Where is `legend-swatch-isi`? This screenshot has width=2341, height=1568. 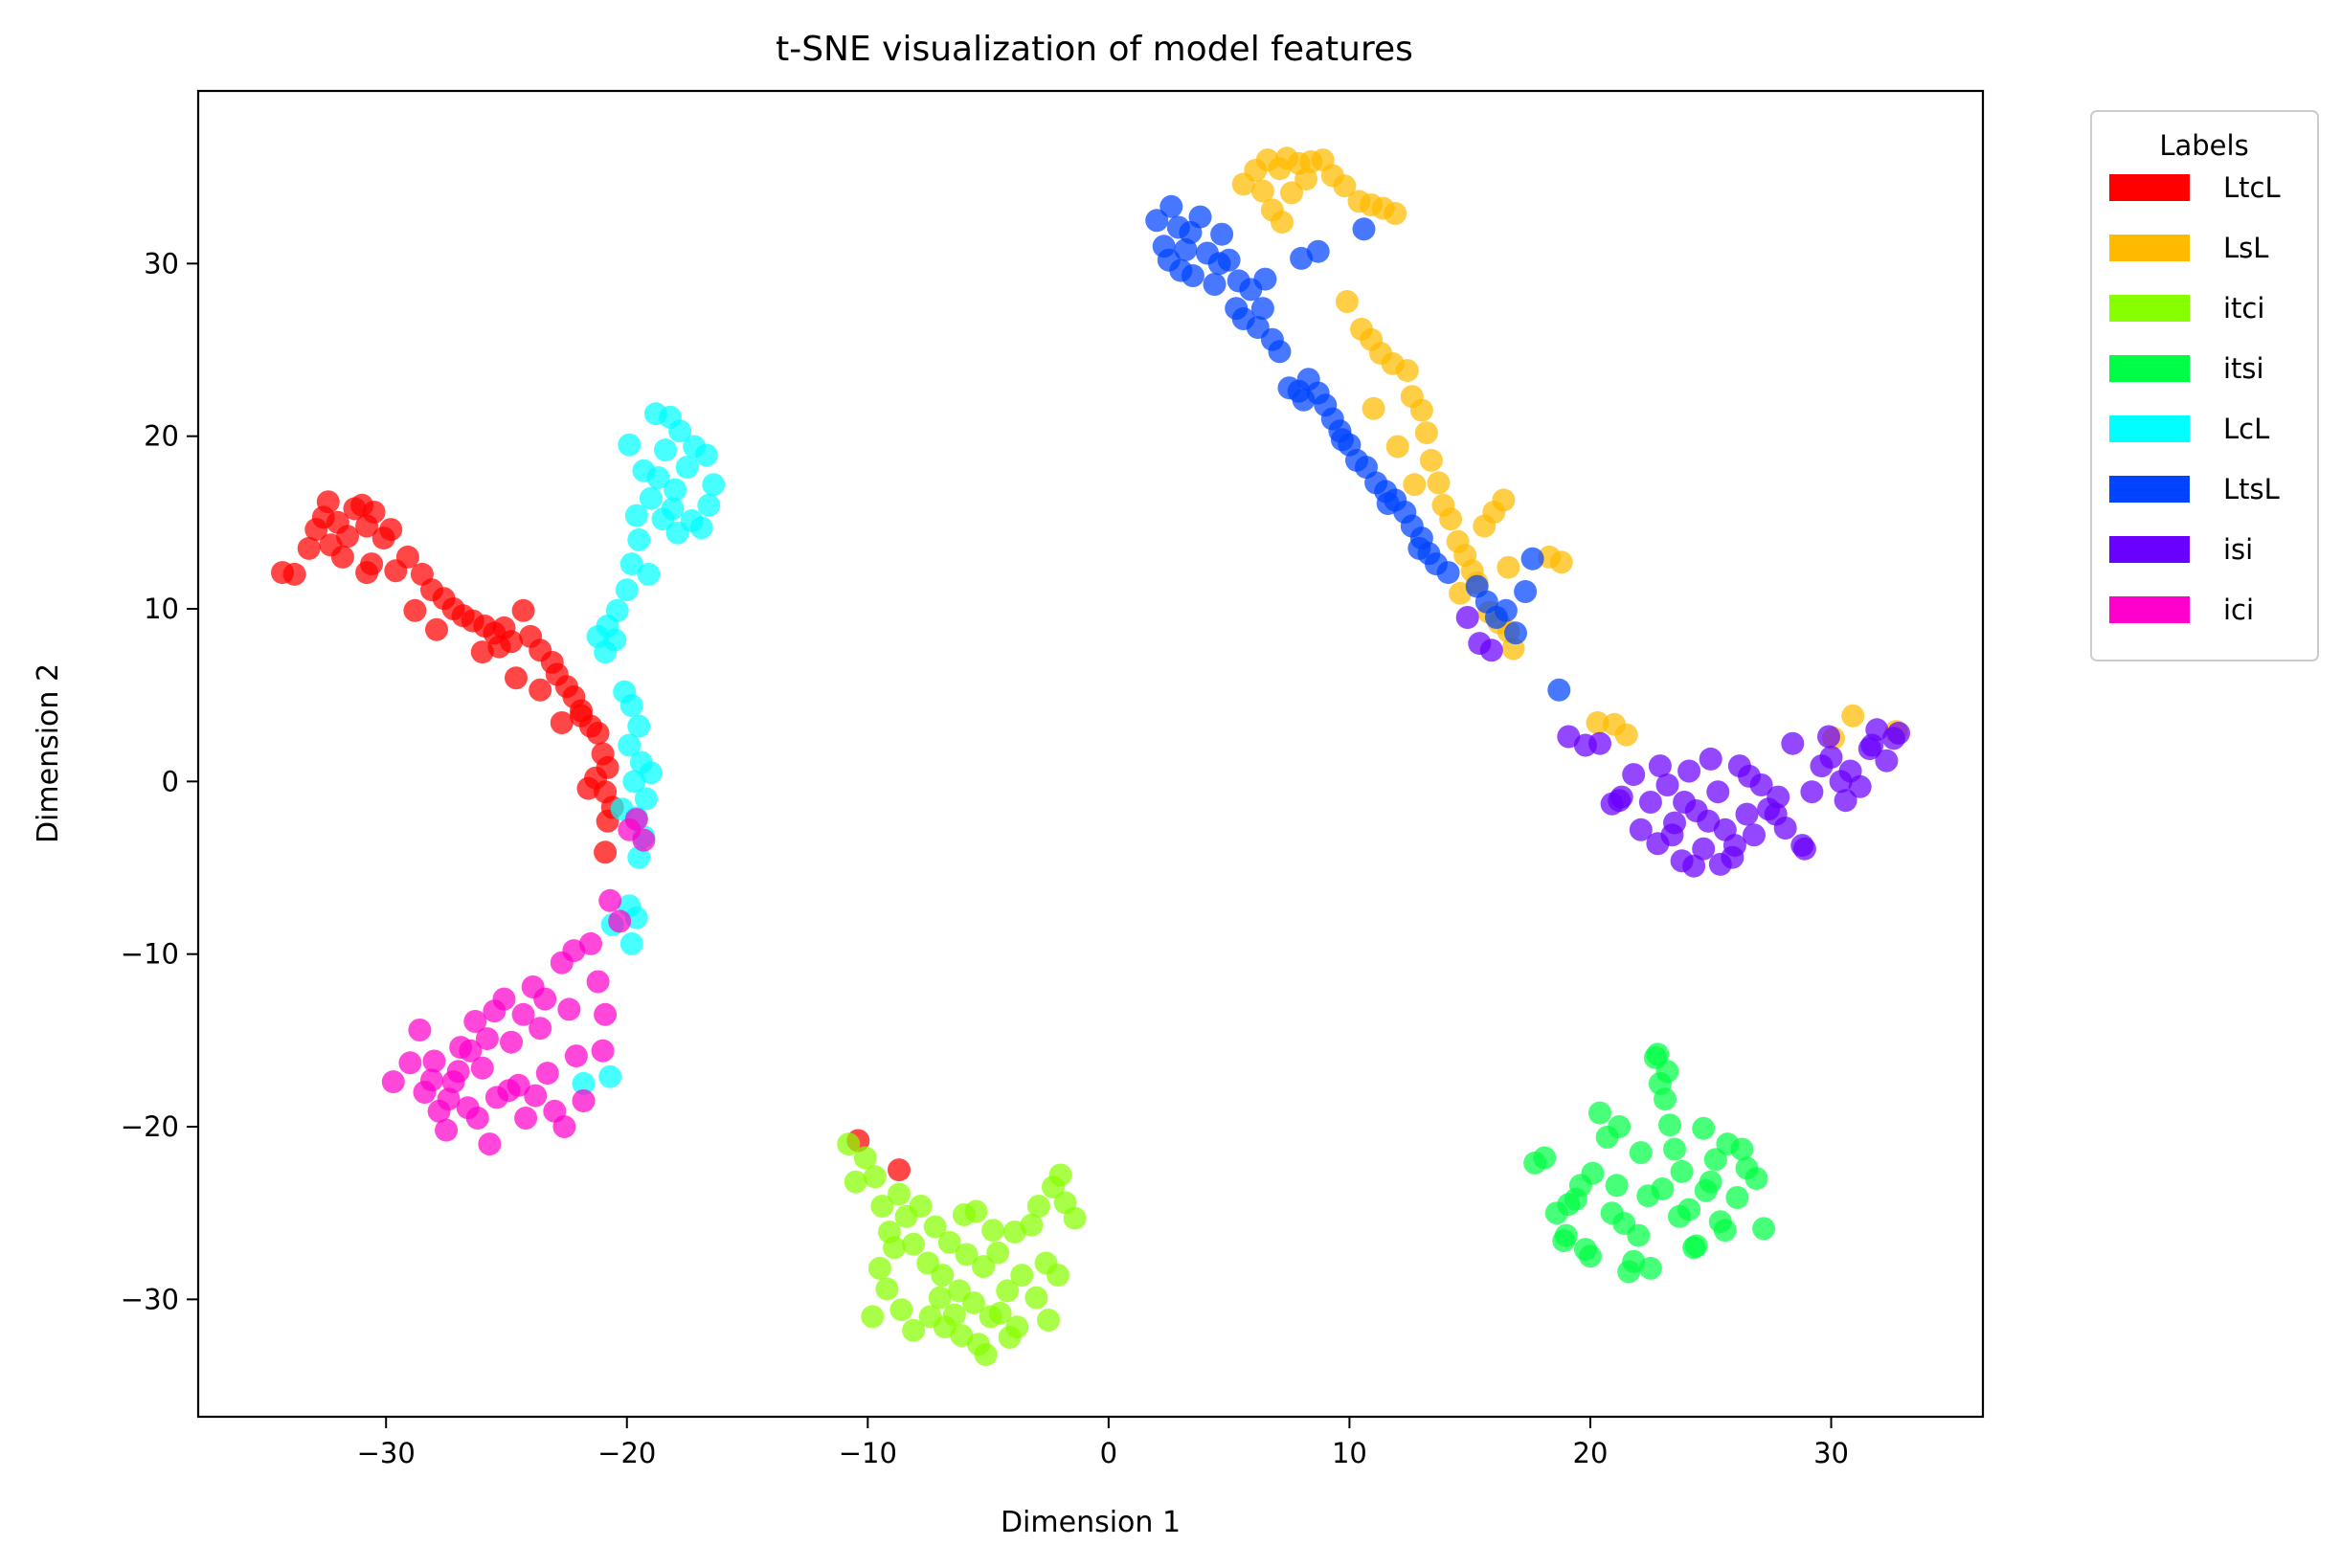 legend-swatch-isi is located at coordinates (2149, 549).